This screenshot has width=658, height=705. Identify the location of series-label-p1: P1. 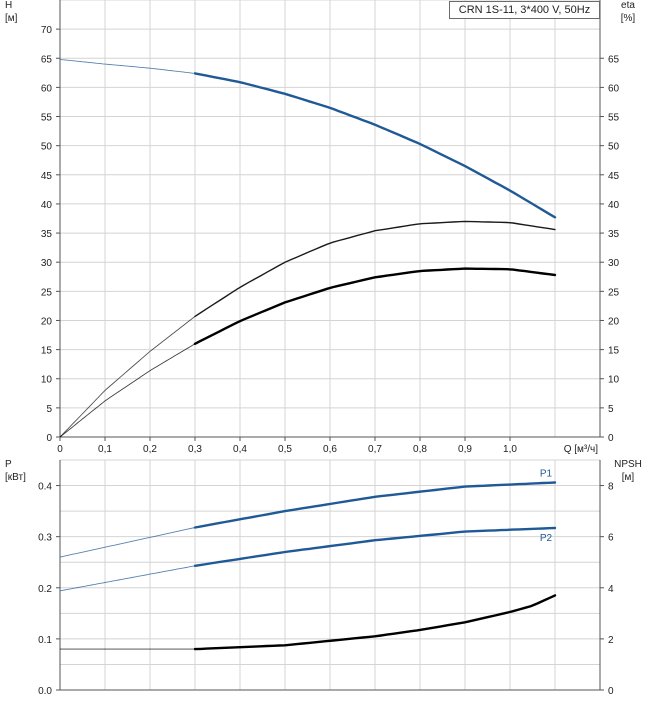
(546, 473).